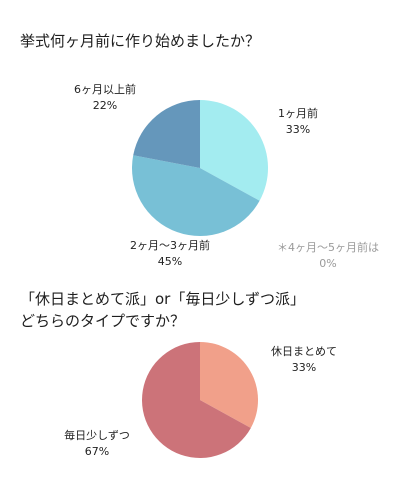  Describe the element at coordinates (163, 299) in the screenshot. I see `chart2-title-line1: 「休日まとめて派」or「毎日少しずつ派」` at that location.